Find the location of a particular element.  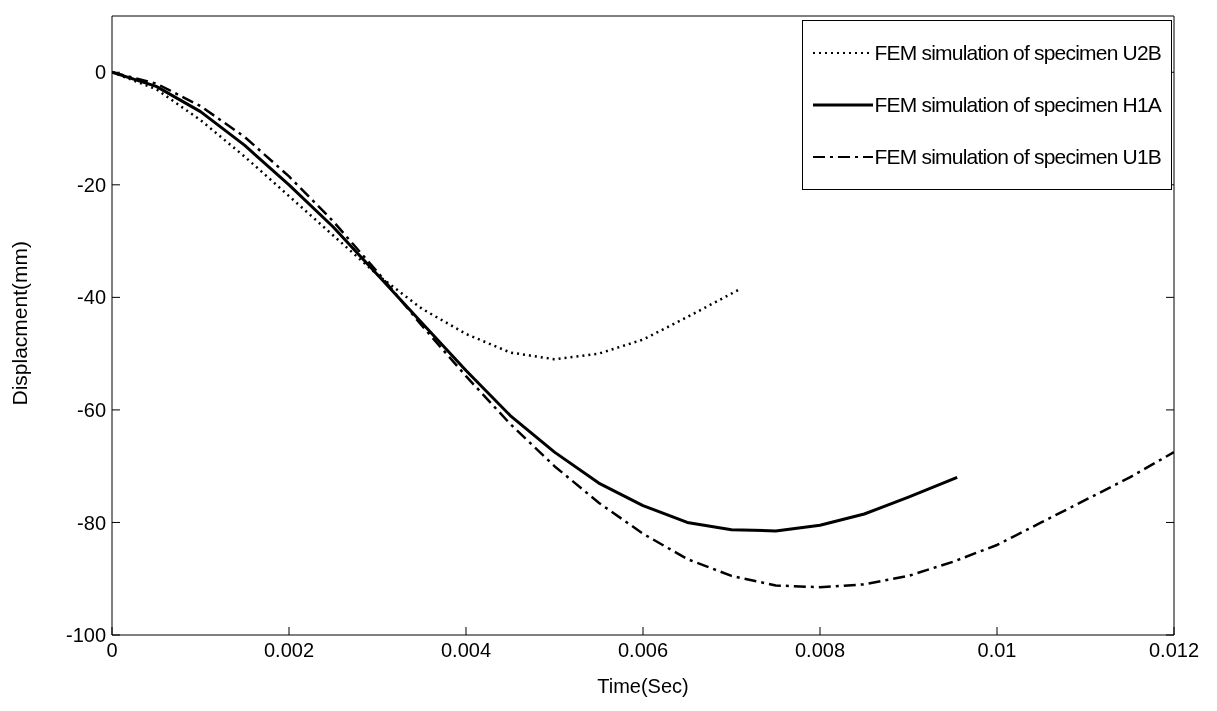

y-tick-label: 0 is located at coordinates (100, 72).